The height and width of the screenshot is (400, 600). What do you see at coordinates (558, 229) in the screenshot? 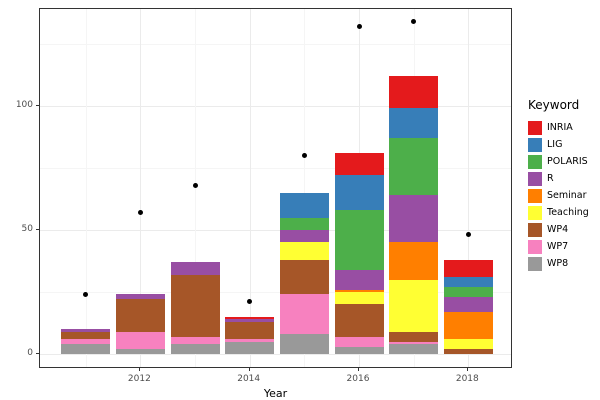
I see `legend-label-wp4: WP4` at bounding box center [558, 229].